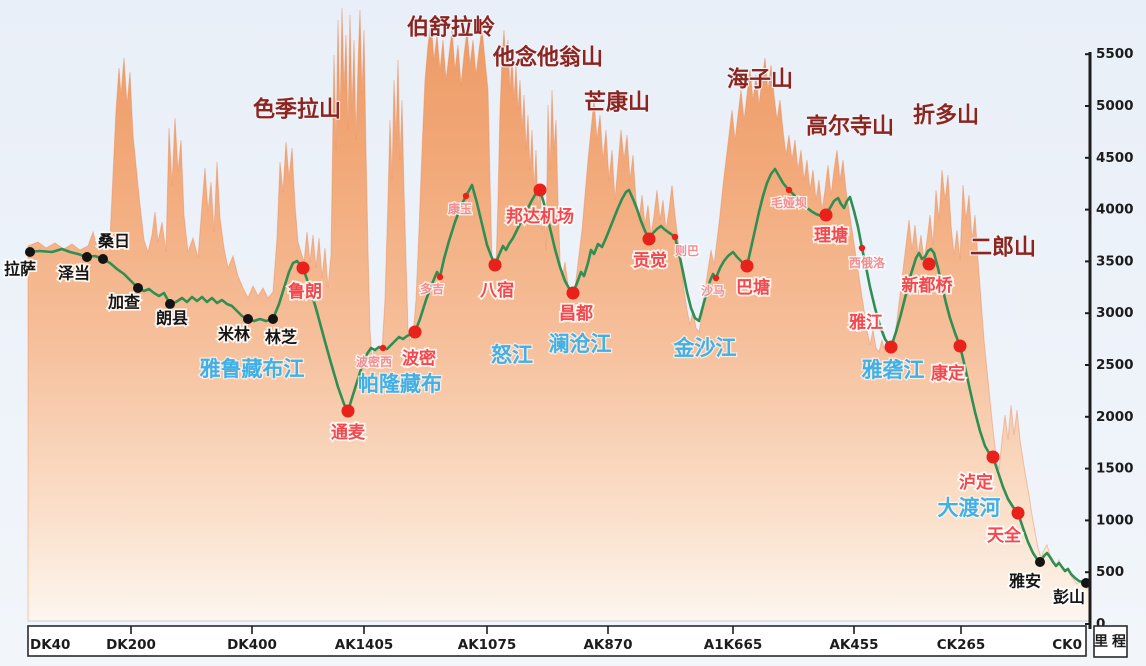 Image resolution: width=1146 pixels, height=666 pixels. What do you see at coordinates (1115, 106) in the screenshot?
I see `y-axis-tick-label: 5000` at bounding box center [1115, 106].